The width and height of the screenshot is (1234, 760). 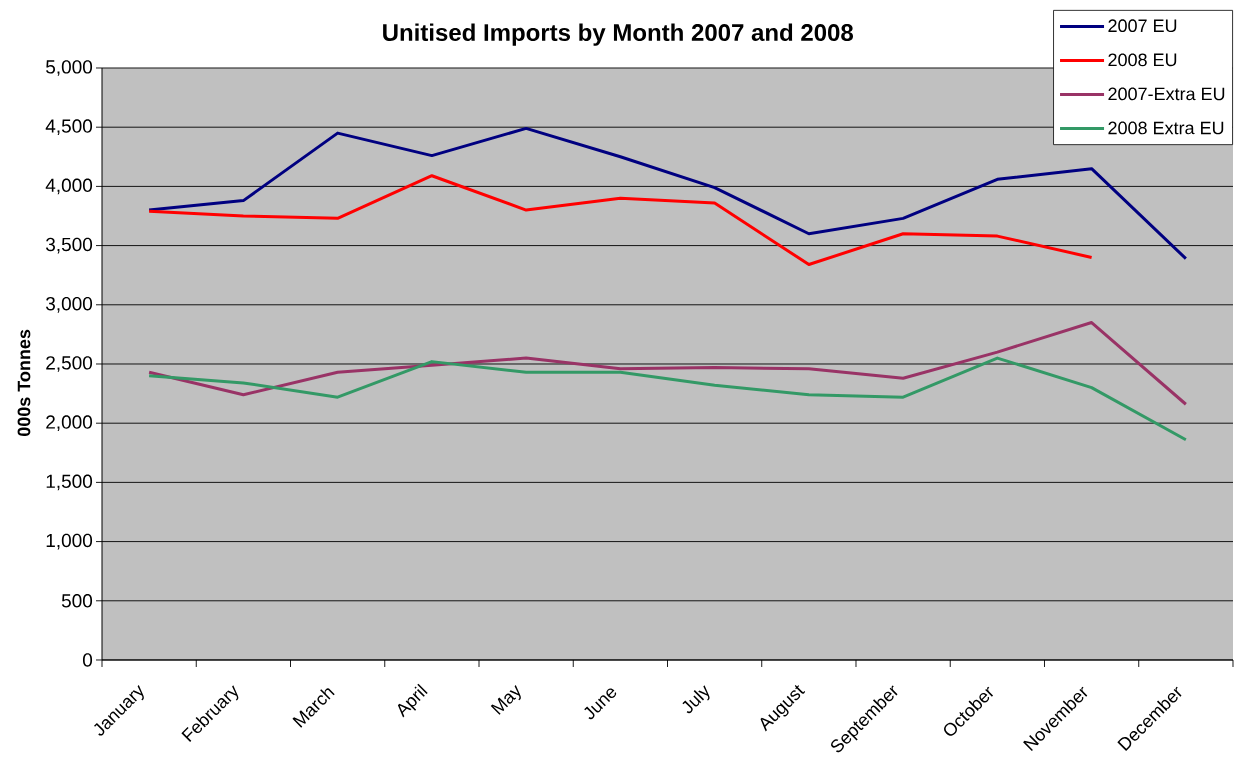 I want to click on legend-label: 2007-Extra EU, so click(x=1166, y=94).